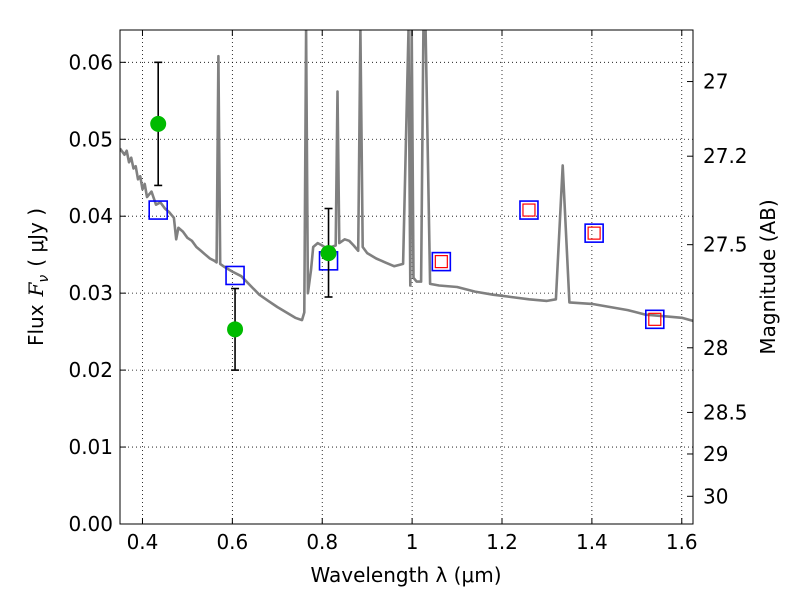 This screenshot has height=600, width=800. Describe the element at coordinates (725, 412) in the screenshot. I see `y2-tick-label: 28.5` at that location.